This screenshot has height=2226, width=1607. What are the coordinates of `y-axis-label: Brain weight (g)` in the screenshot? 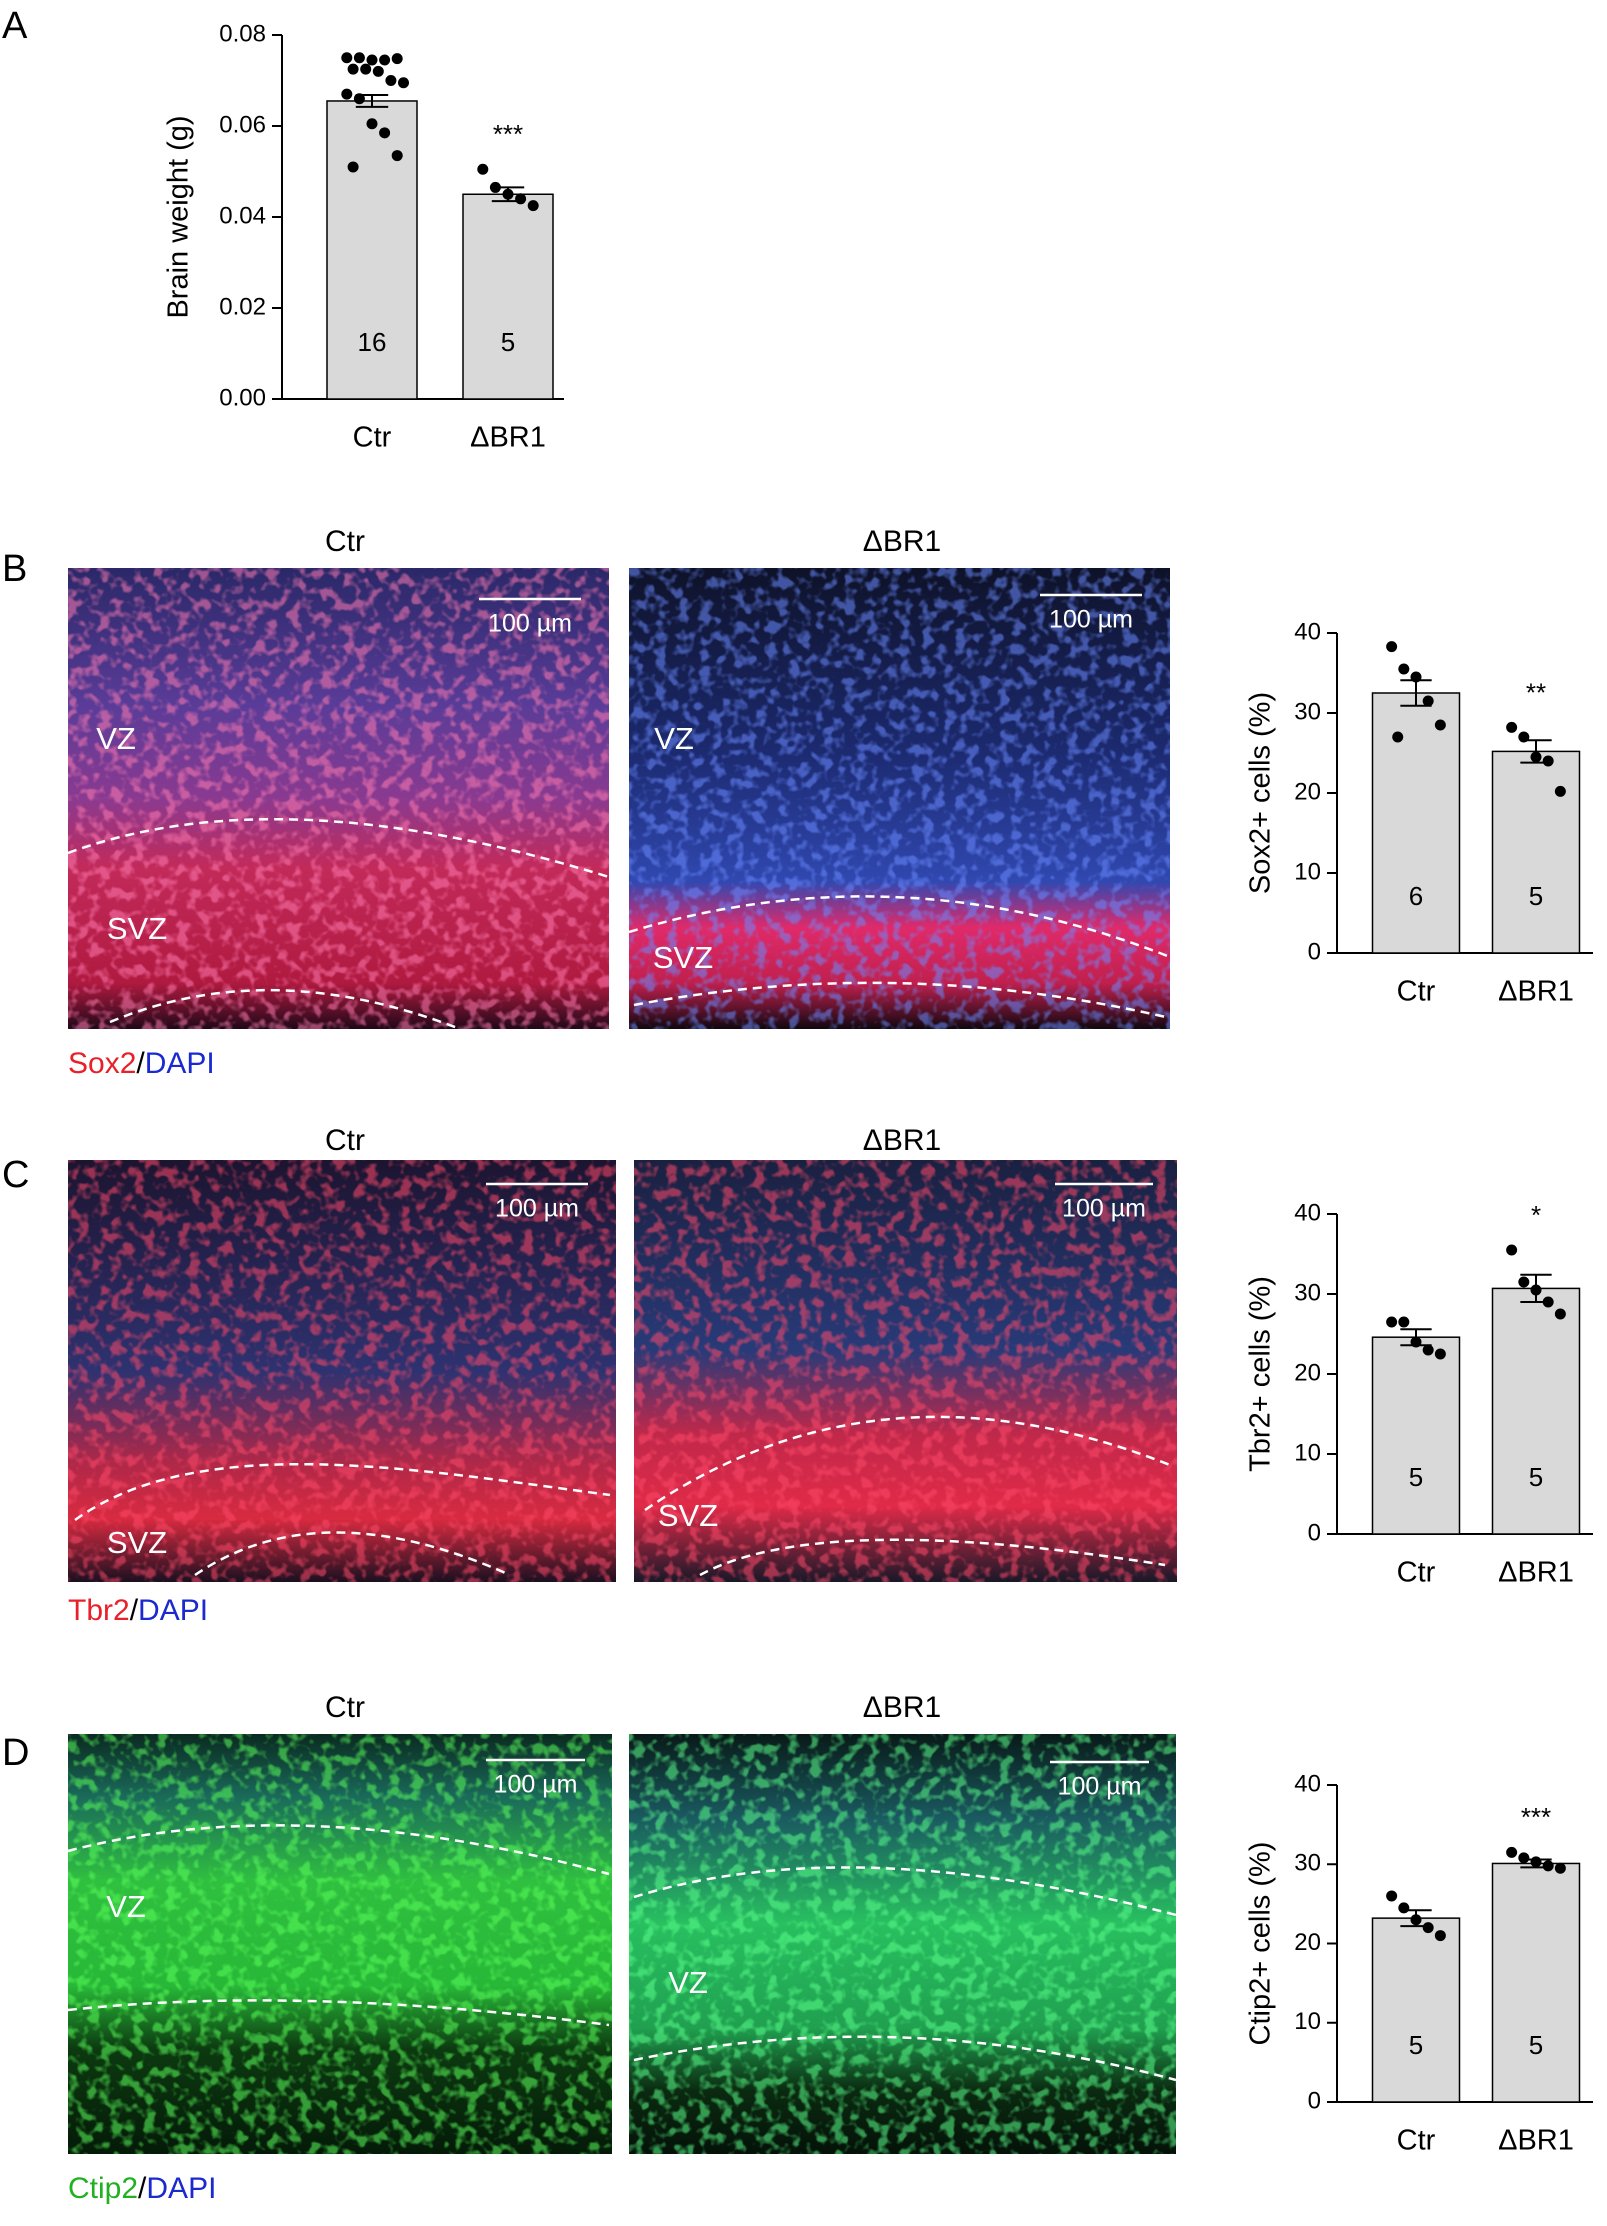 It's located at (179, 216).